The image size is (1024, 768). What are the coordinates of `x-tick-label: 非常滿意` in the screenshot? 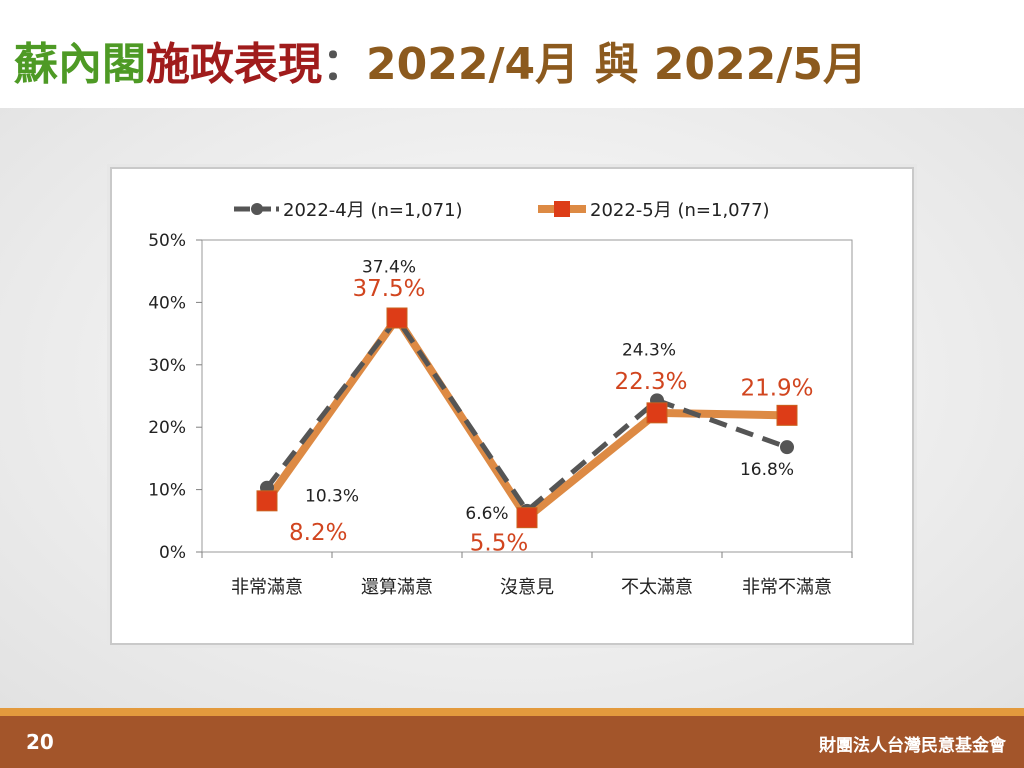 It's located at (267, 587).